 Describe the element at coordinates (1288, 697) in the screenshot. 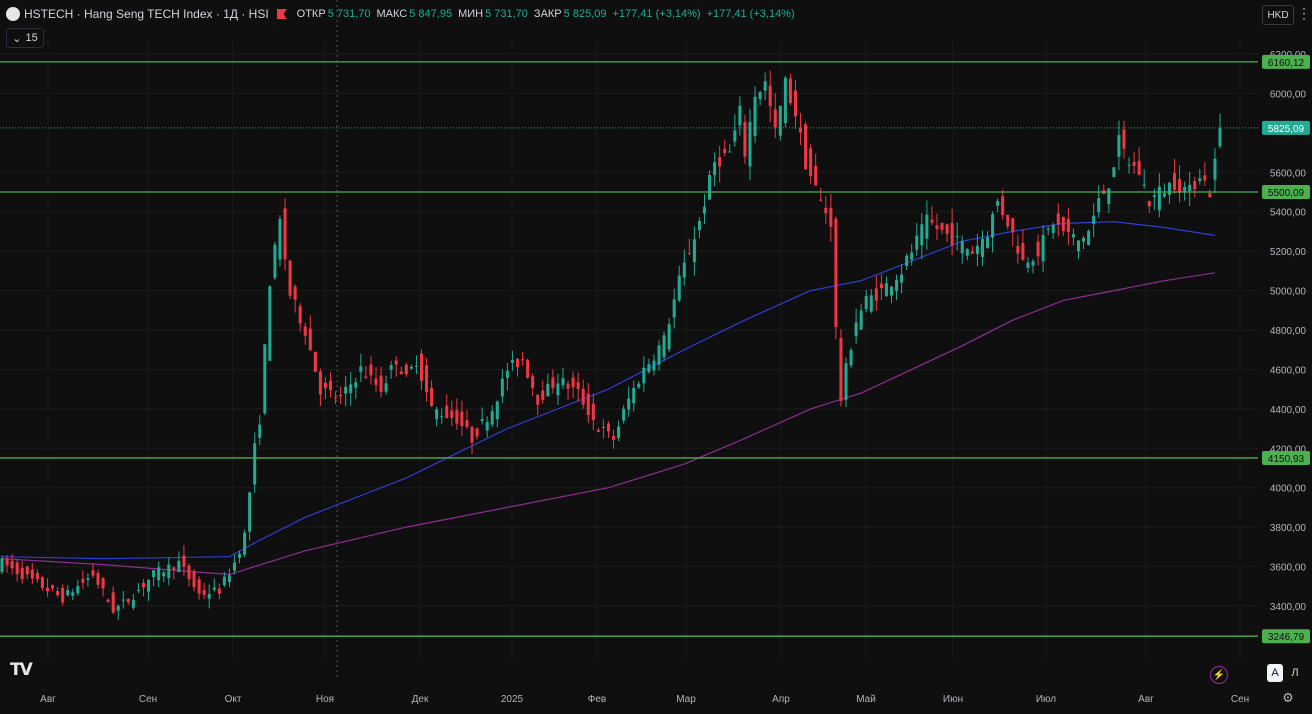

I see `settings-gear-icon: ⚙` at that location.